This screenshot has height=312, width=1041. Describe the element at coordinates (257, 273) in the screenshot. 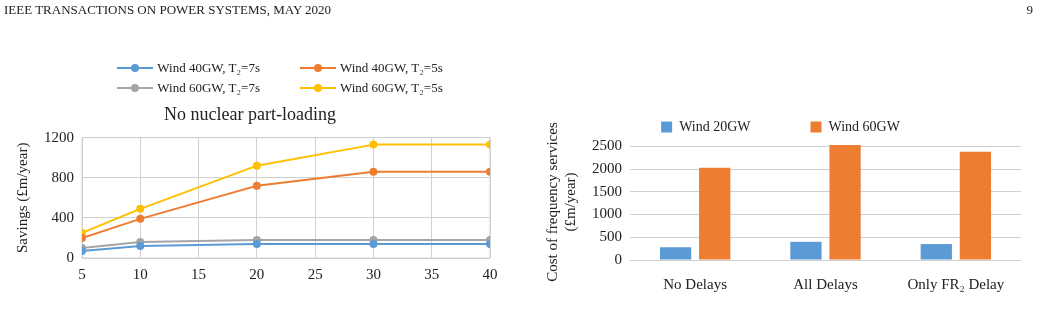

I see `x-tick-label: 20` at that location.